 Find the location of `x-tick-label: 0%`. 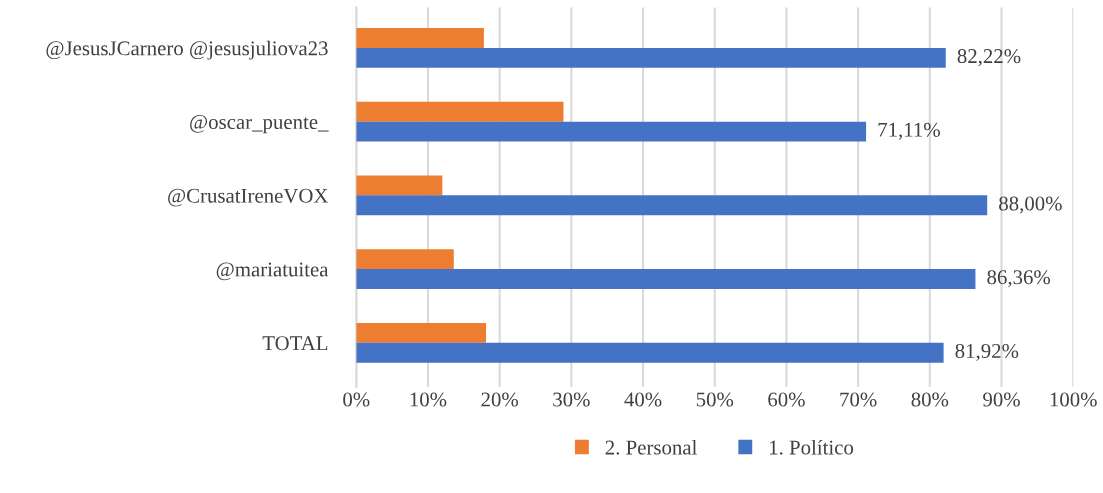

x-tick-label: 0% is located at coordinates (356, 399).